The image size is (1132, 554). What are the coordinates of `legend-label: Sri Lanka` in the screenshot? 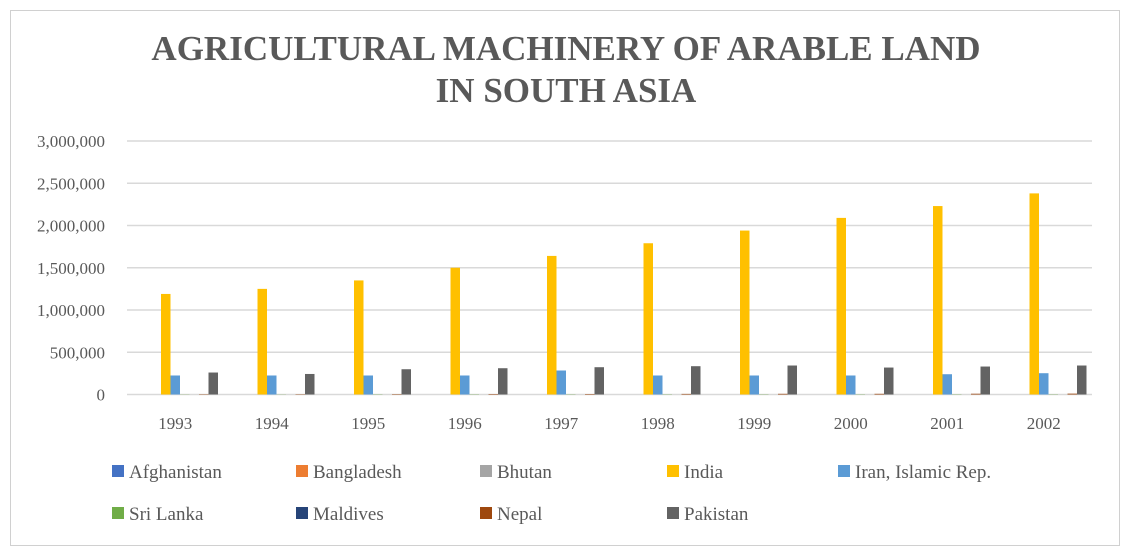 It's located at (166, 514).